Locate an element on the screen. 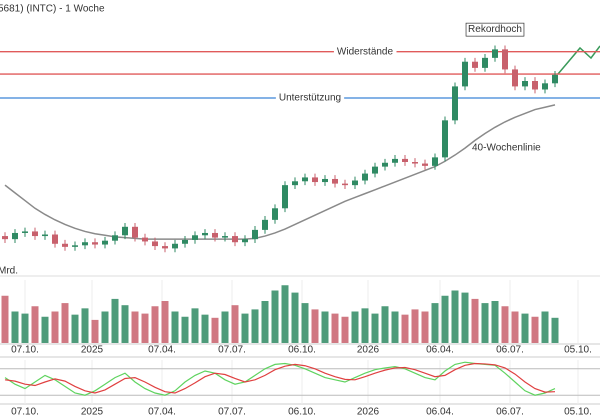  annotation: Rekordhoch is located at coordinates (495, 29).